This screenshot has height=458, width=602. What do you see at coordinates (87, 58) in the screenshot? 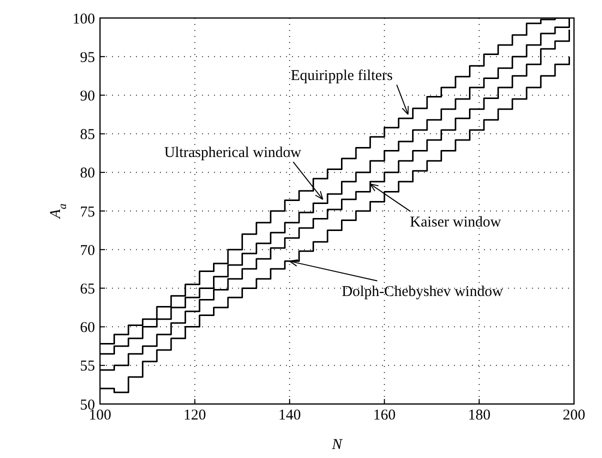
I see `y-tick-label: 95` at bounding box center [87, 58].